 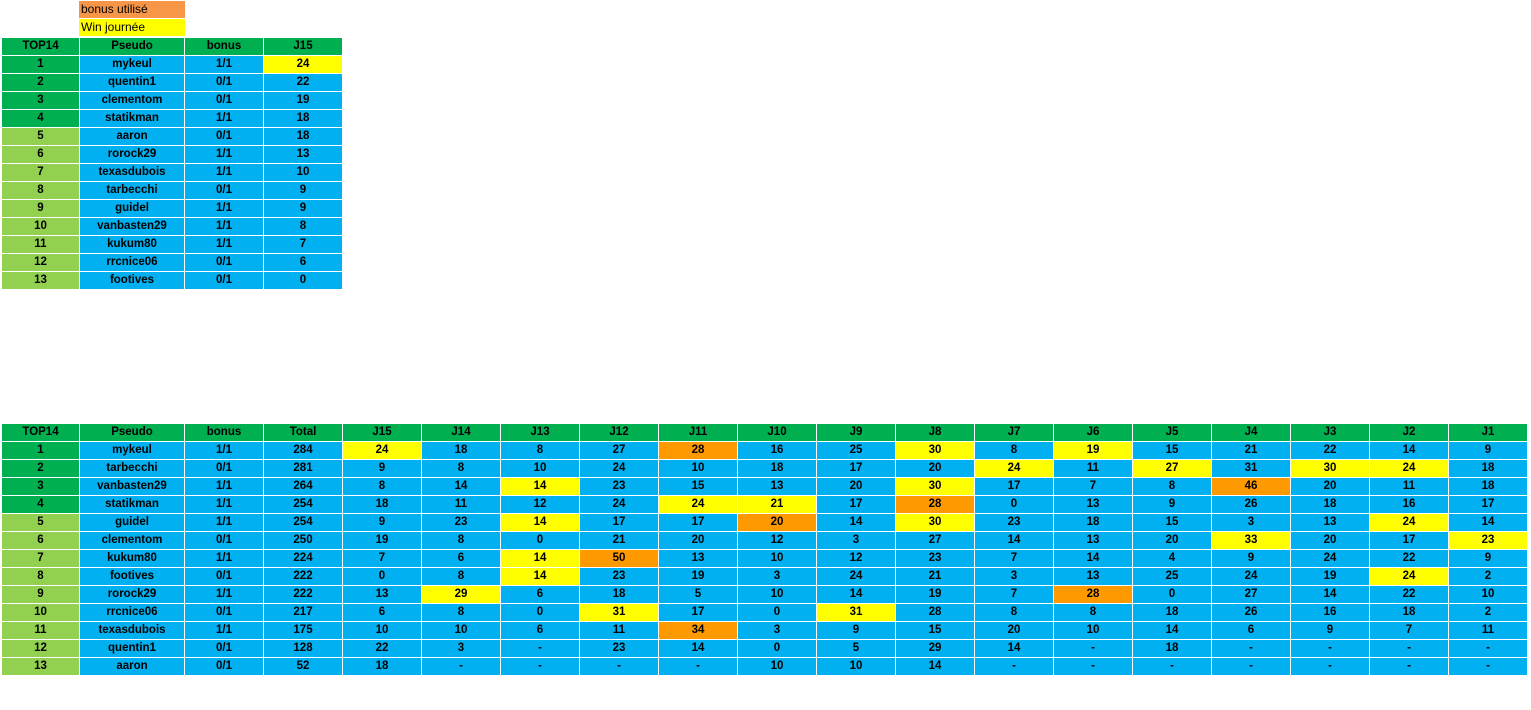 I want to click on total-cell: 264, so click(x=303, y=486).